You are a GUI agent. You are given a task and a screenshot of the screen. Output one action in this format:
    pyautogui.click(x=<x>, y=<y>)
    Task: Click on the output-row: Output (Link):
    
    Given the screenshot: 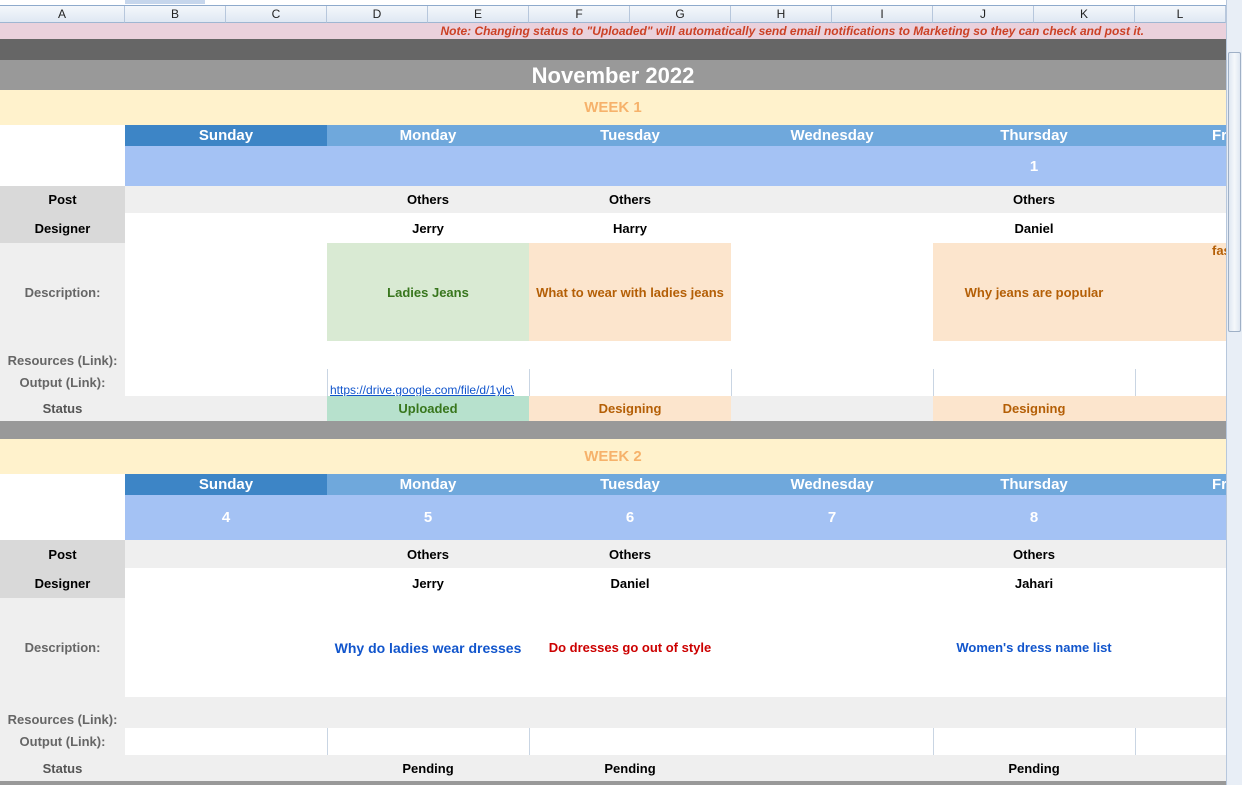 What is the action you would take?
    pyautogui.click(x=613, y=741)
    